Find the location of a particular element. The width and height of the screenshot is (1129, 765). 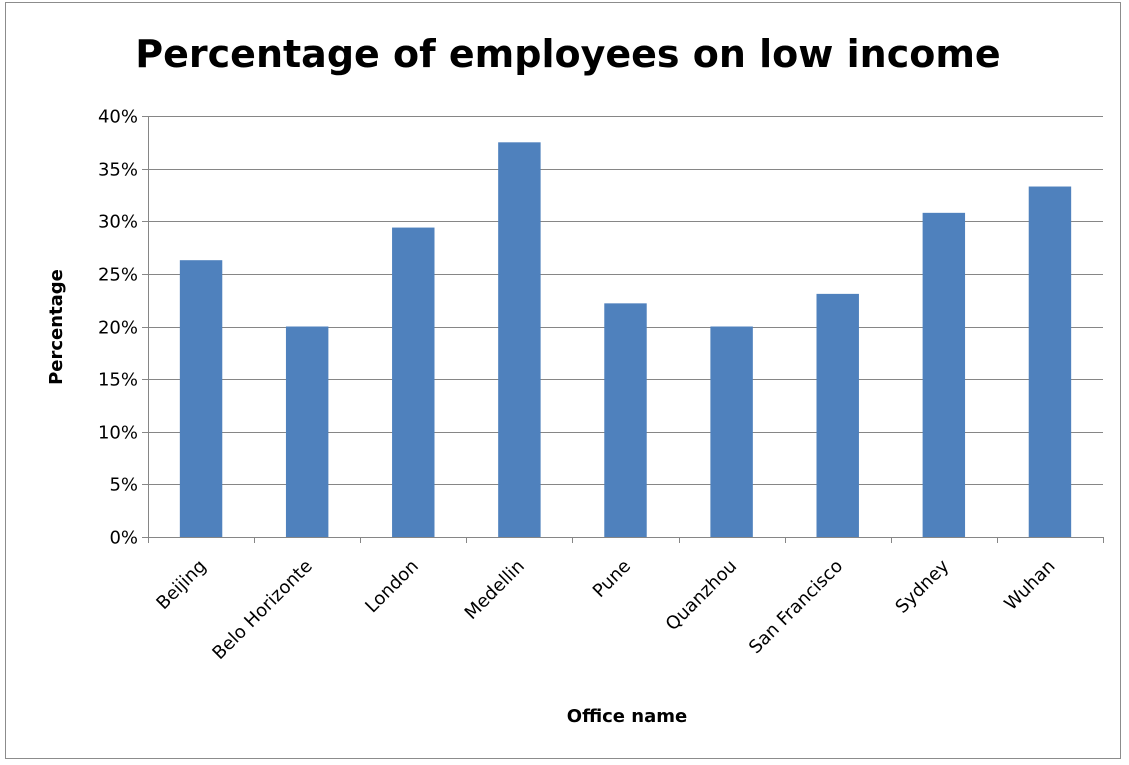

x-tick-label: Medellin is located at coordinates (495, 590).